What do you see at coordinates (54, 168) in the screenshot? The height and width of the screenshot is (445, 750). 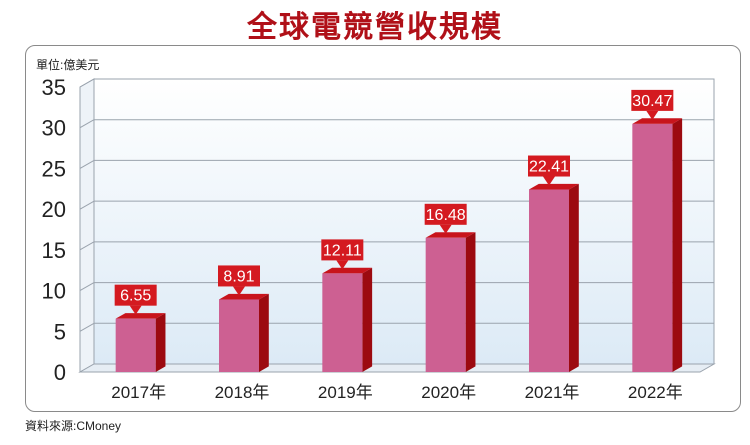 I see `y-tick-label: 25` at bounding box center [54, 168].